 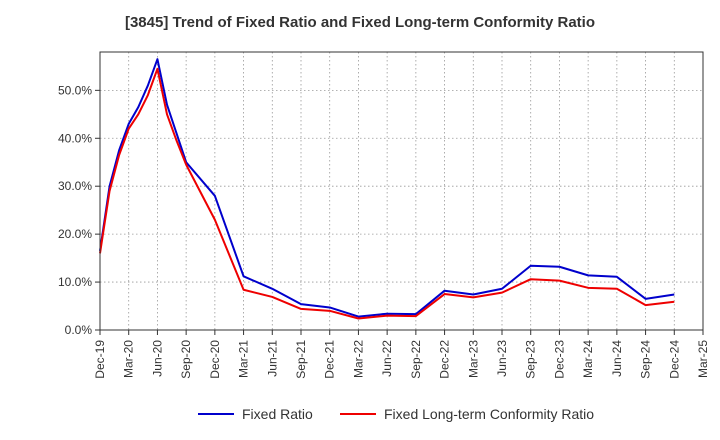 What do you see at coordinates (157, 358) in the screenshot?
I see `x-tick-label: Jun-20` at bounding box center [157, 358].